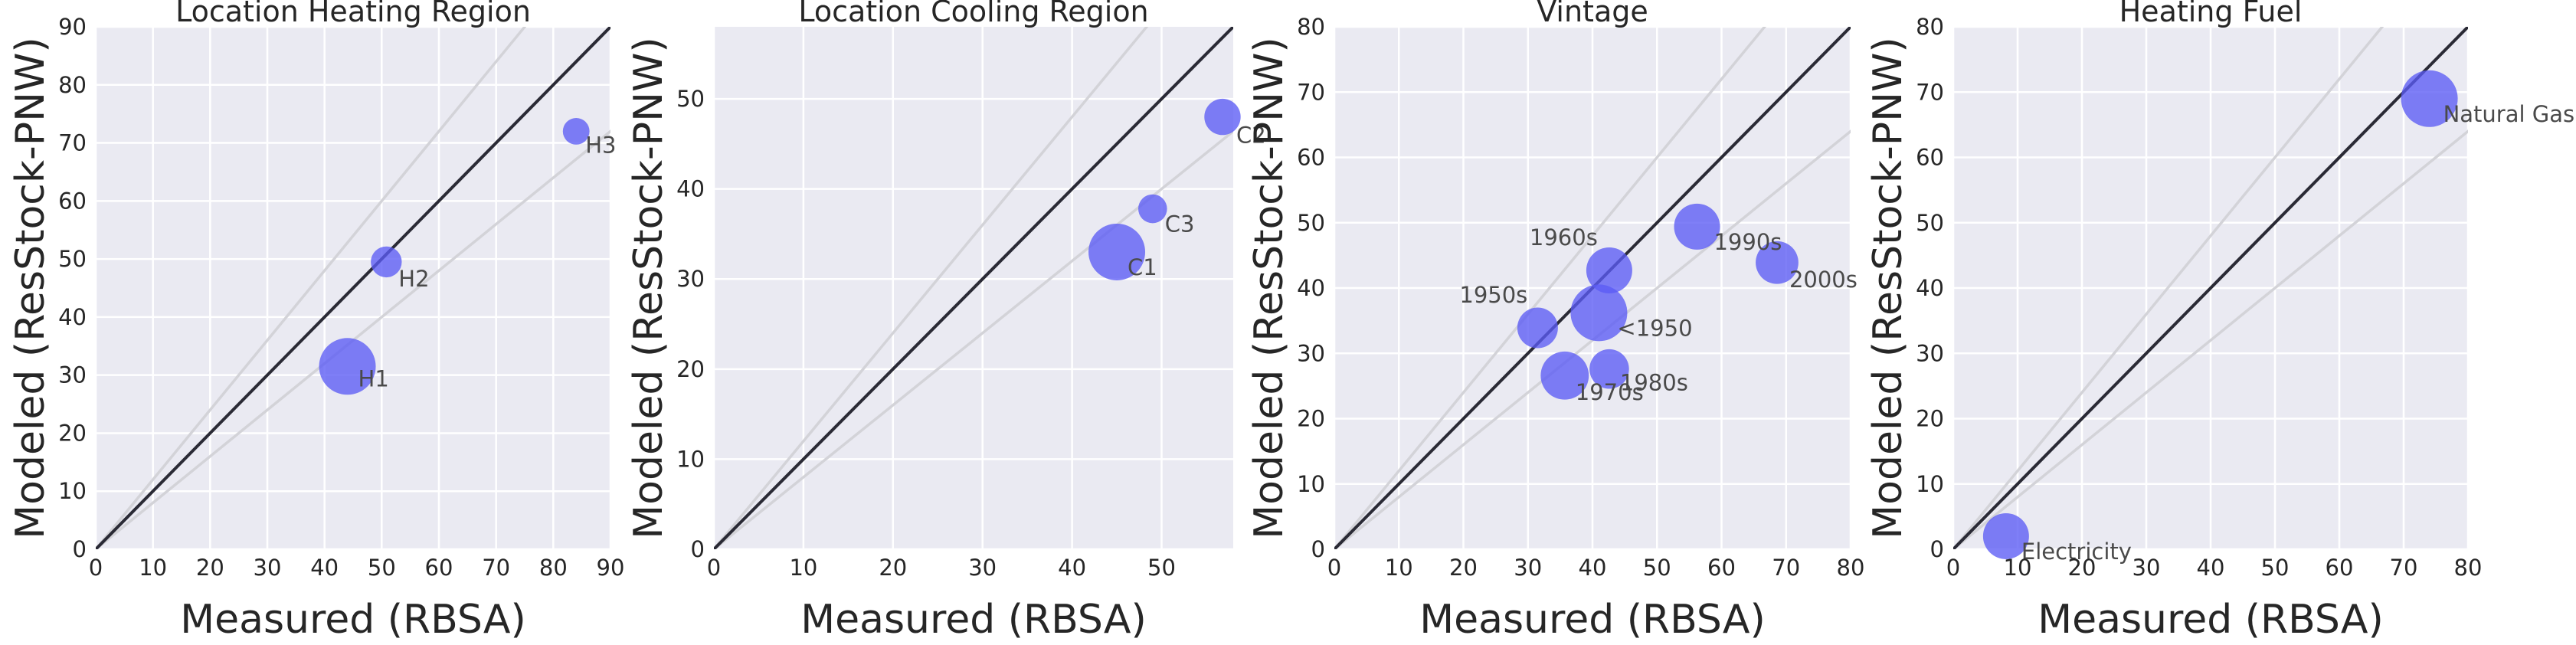  Describe the element at coordinates (1930, 419) in the screenshot. I see `y-tick-label: 20` at that location.